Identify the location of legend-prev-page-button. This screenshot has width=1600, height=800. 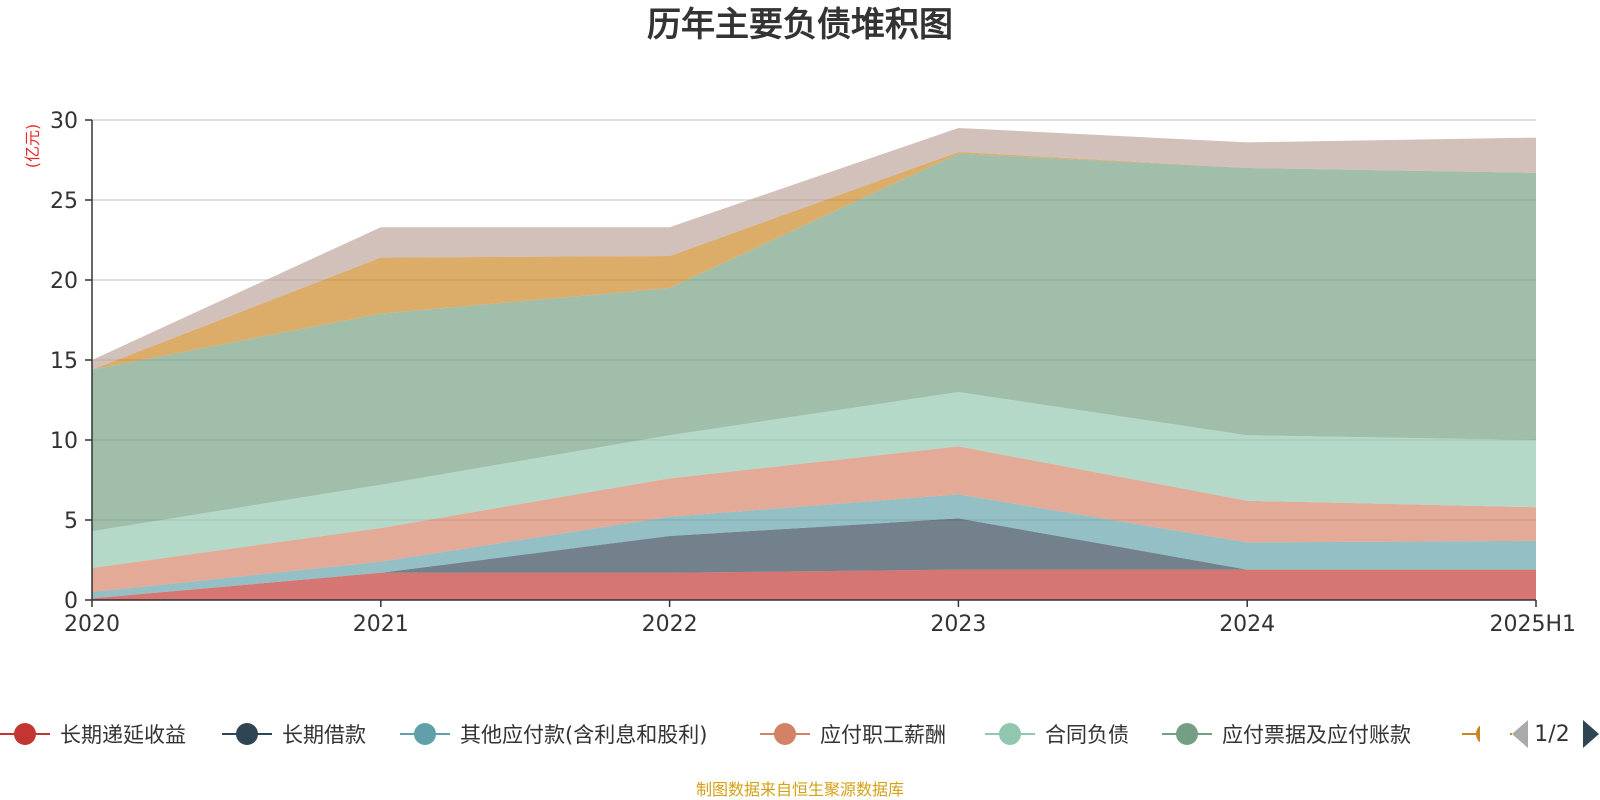
(1520, 734).